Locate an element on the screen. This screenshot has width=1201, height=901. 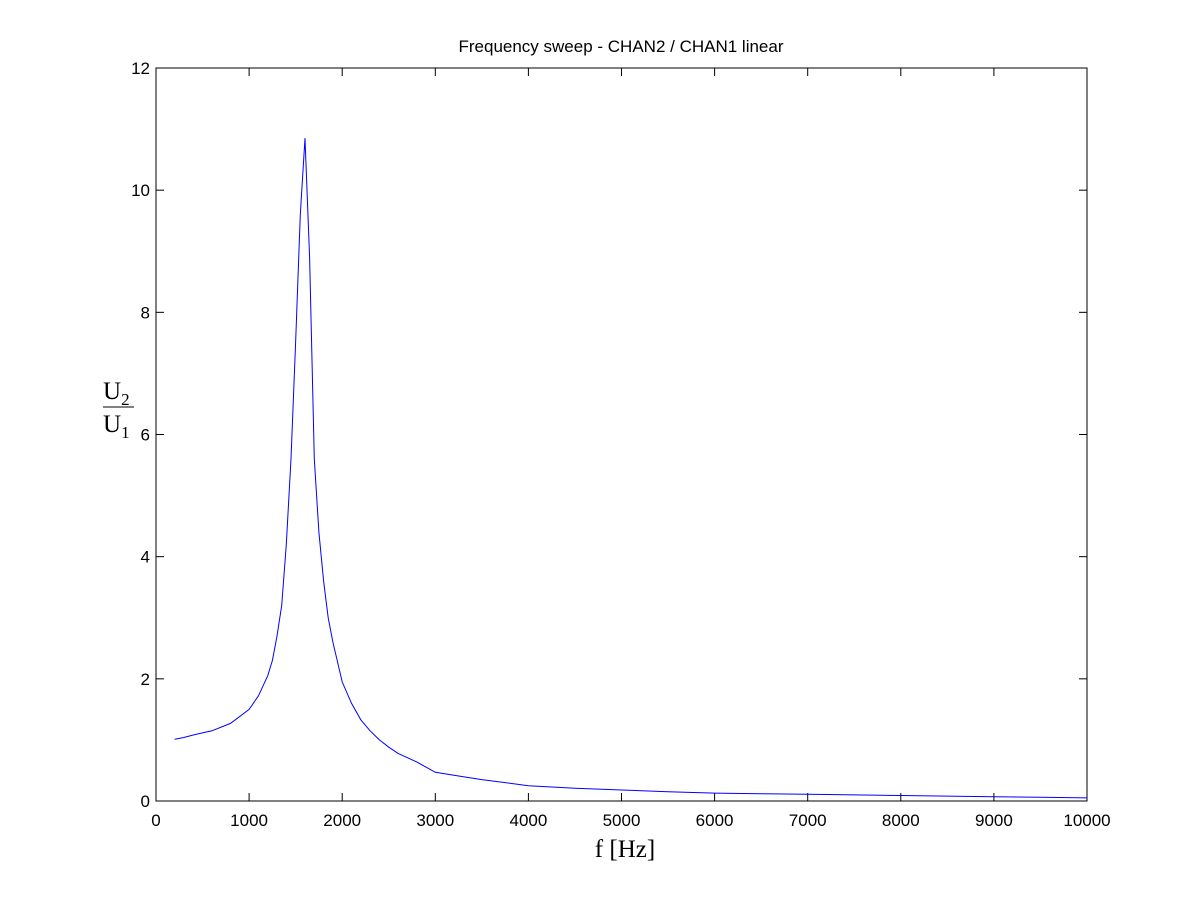
x-tick-label: 8000 is located at coordinates (901, 820).